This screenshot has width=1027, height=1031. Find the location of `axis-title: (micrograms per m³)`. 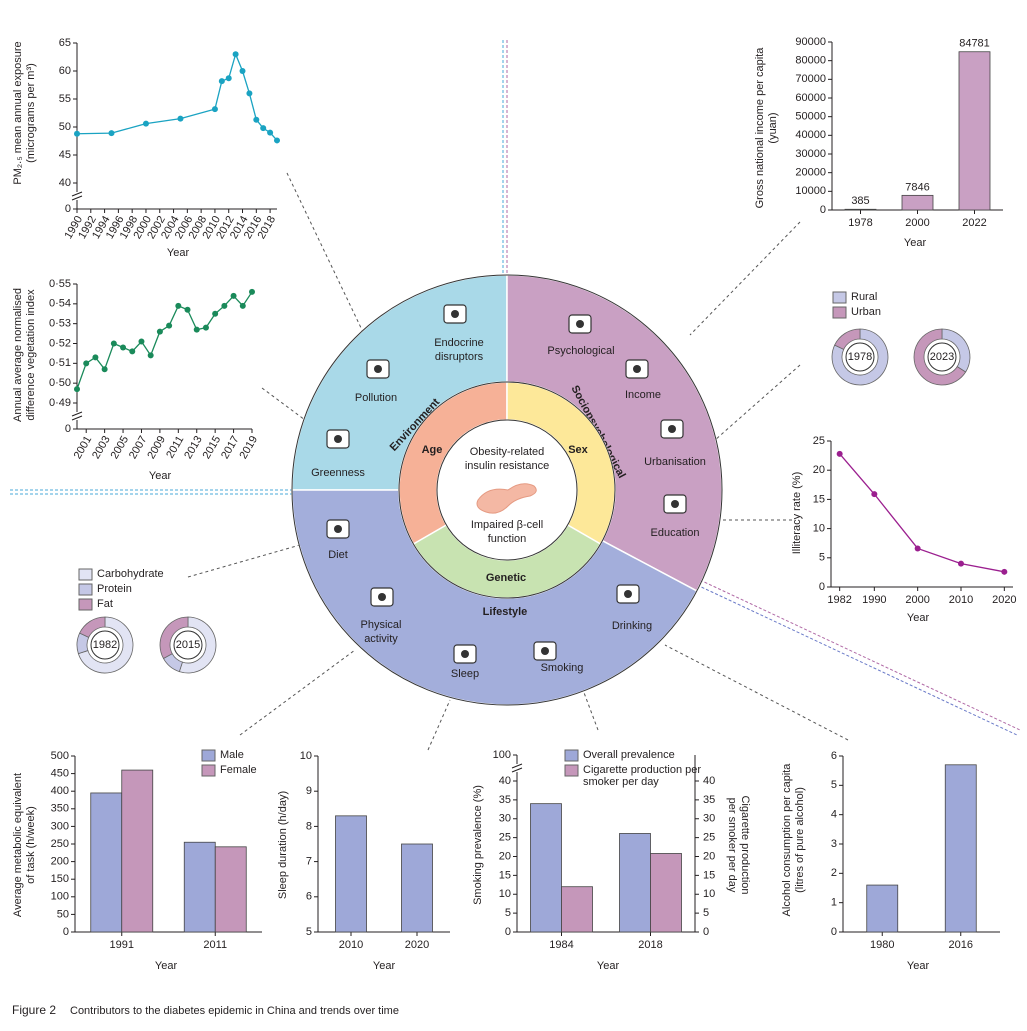

axis-title: (micrograms per m³) is located at coordinates (31, 113).